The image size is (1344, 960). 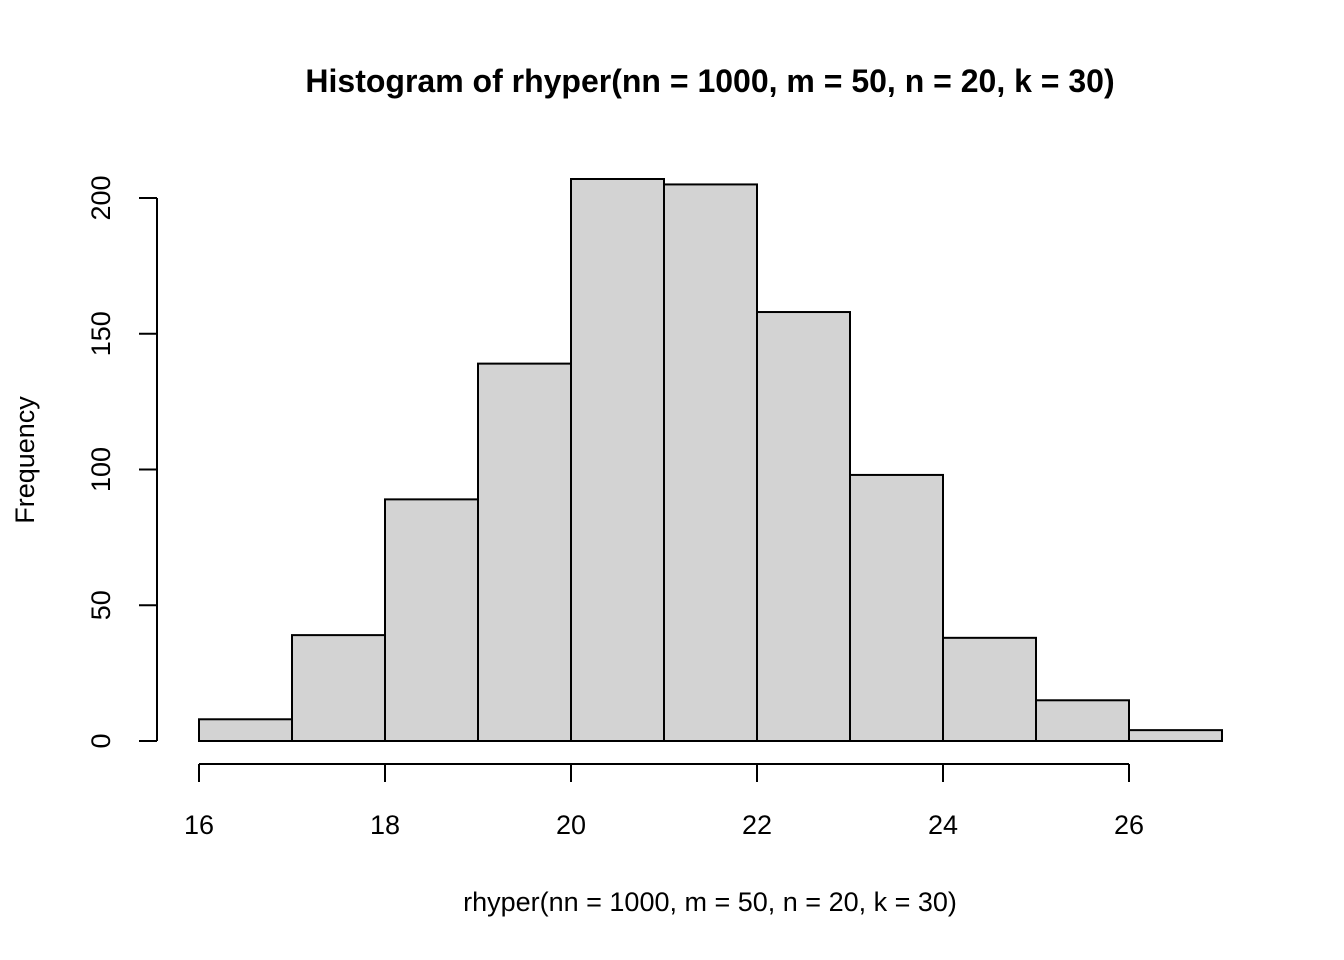 I want to click on y-tick-label-50: 50, so click(x=101, y=605).